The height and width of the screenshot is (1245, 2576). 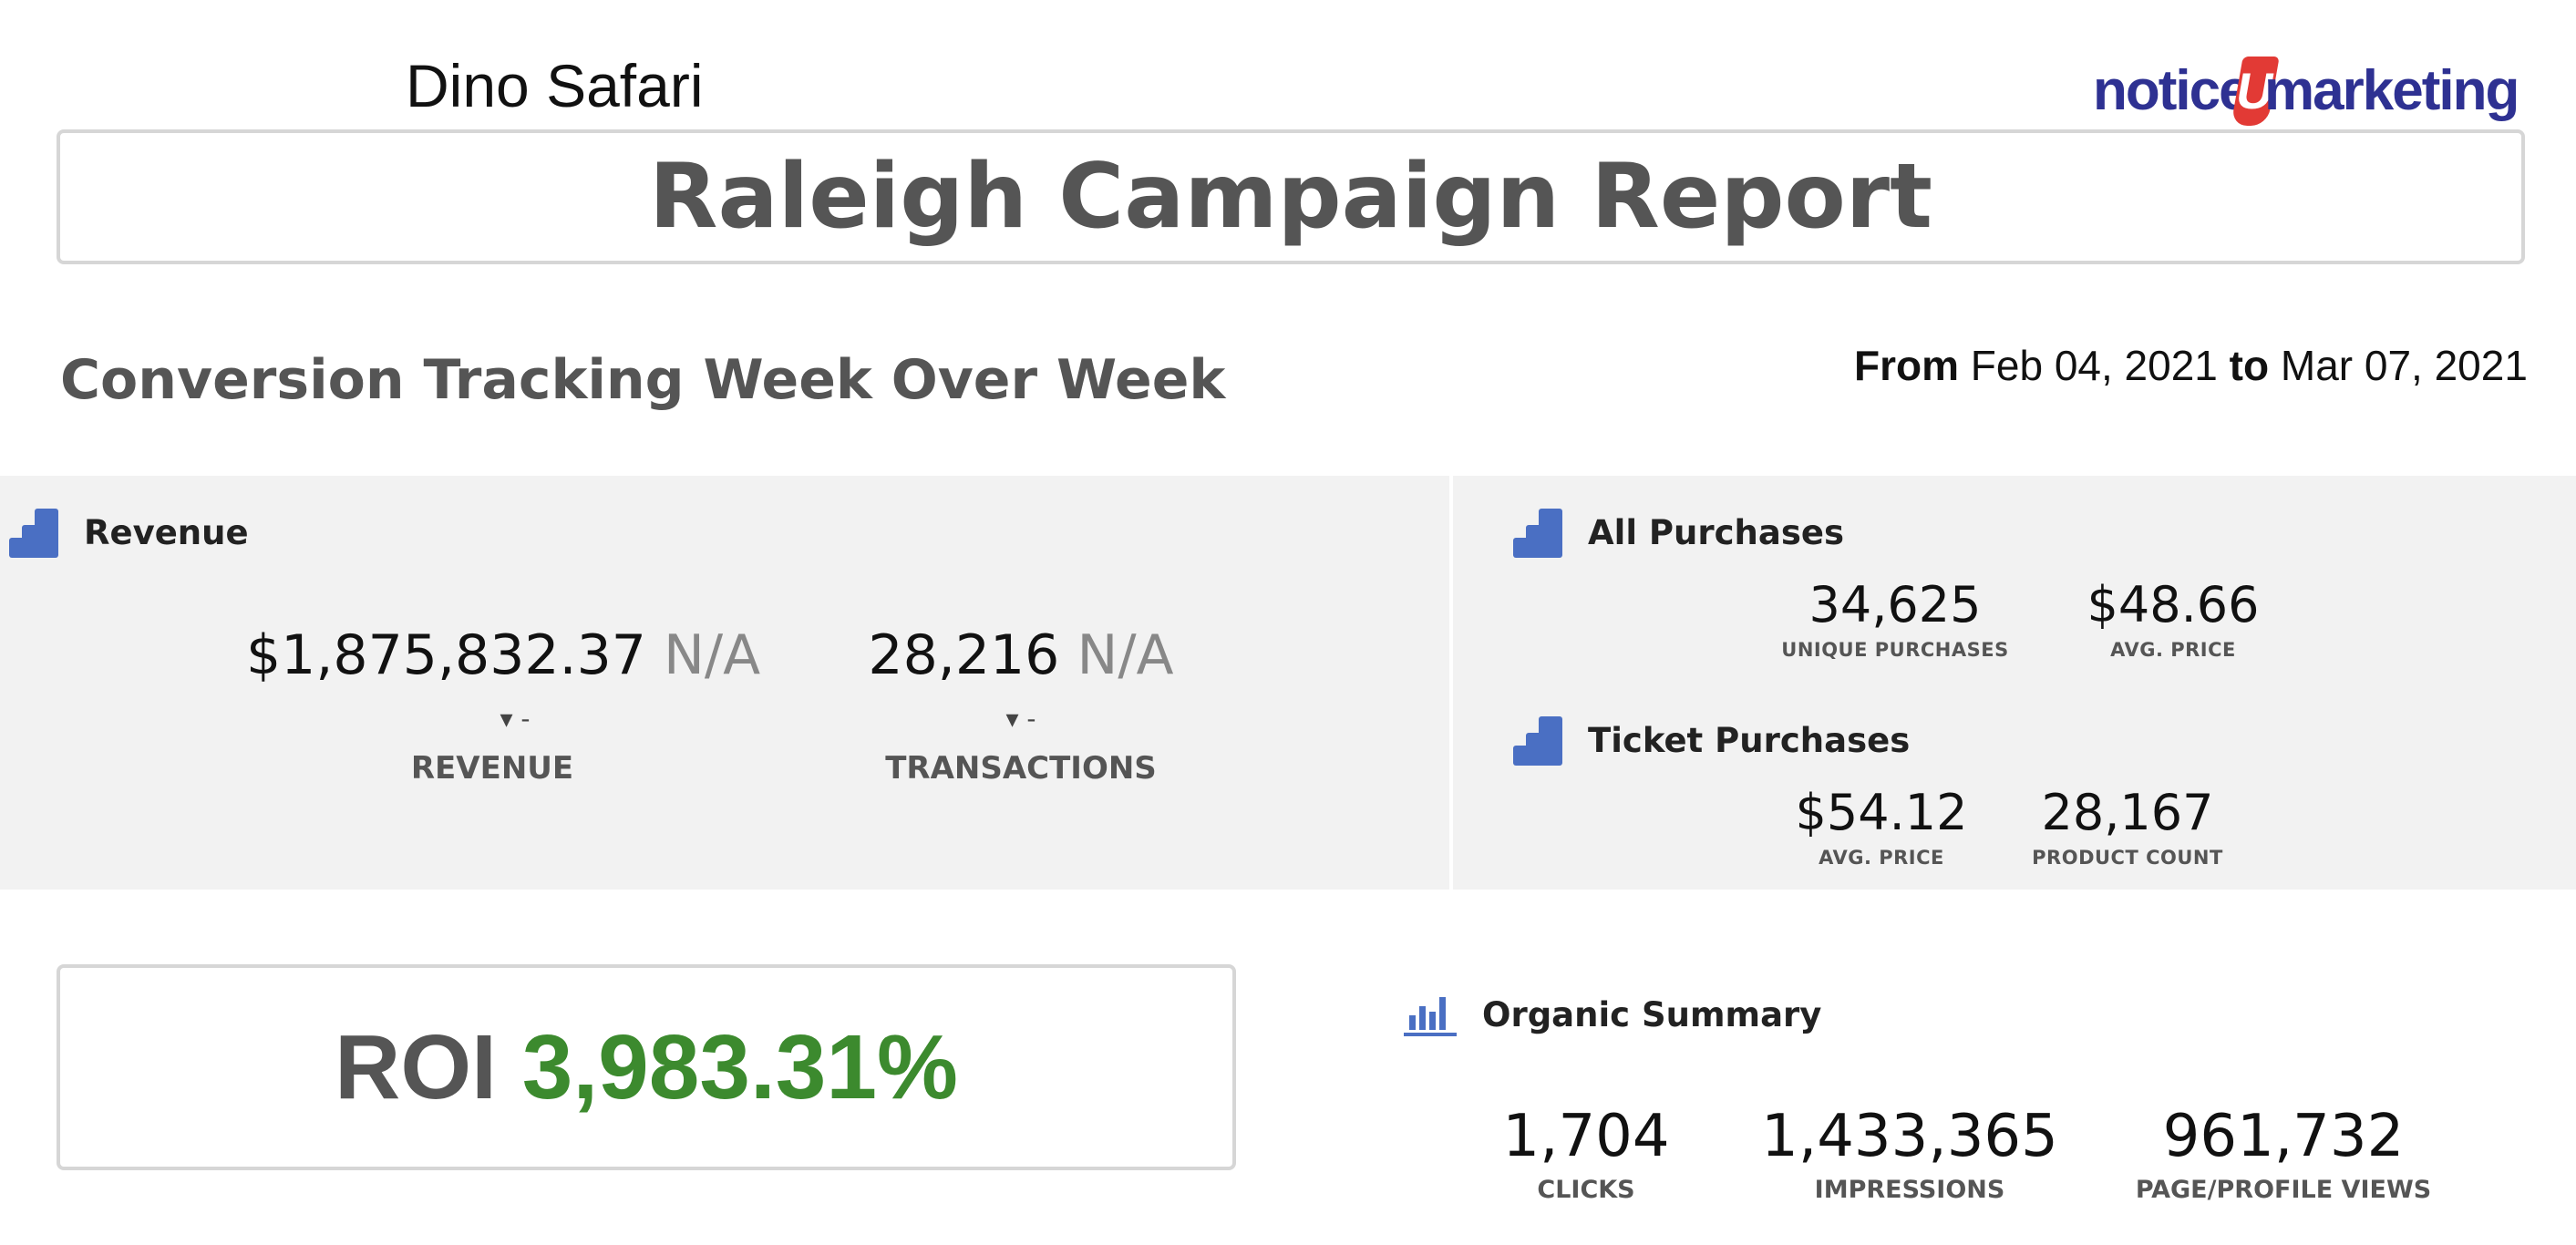 What do you see at coordinates (555, 85) in the screenshot?
I see `client-name: Dino Safari` at bounding box center [555, 85].